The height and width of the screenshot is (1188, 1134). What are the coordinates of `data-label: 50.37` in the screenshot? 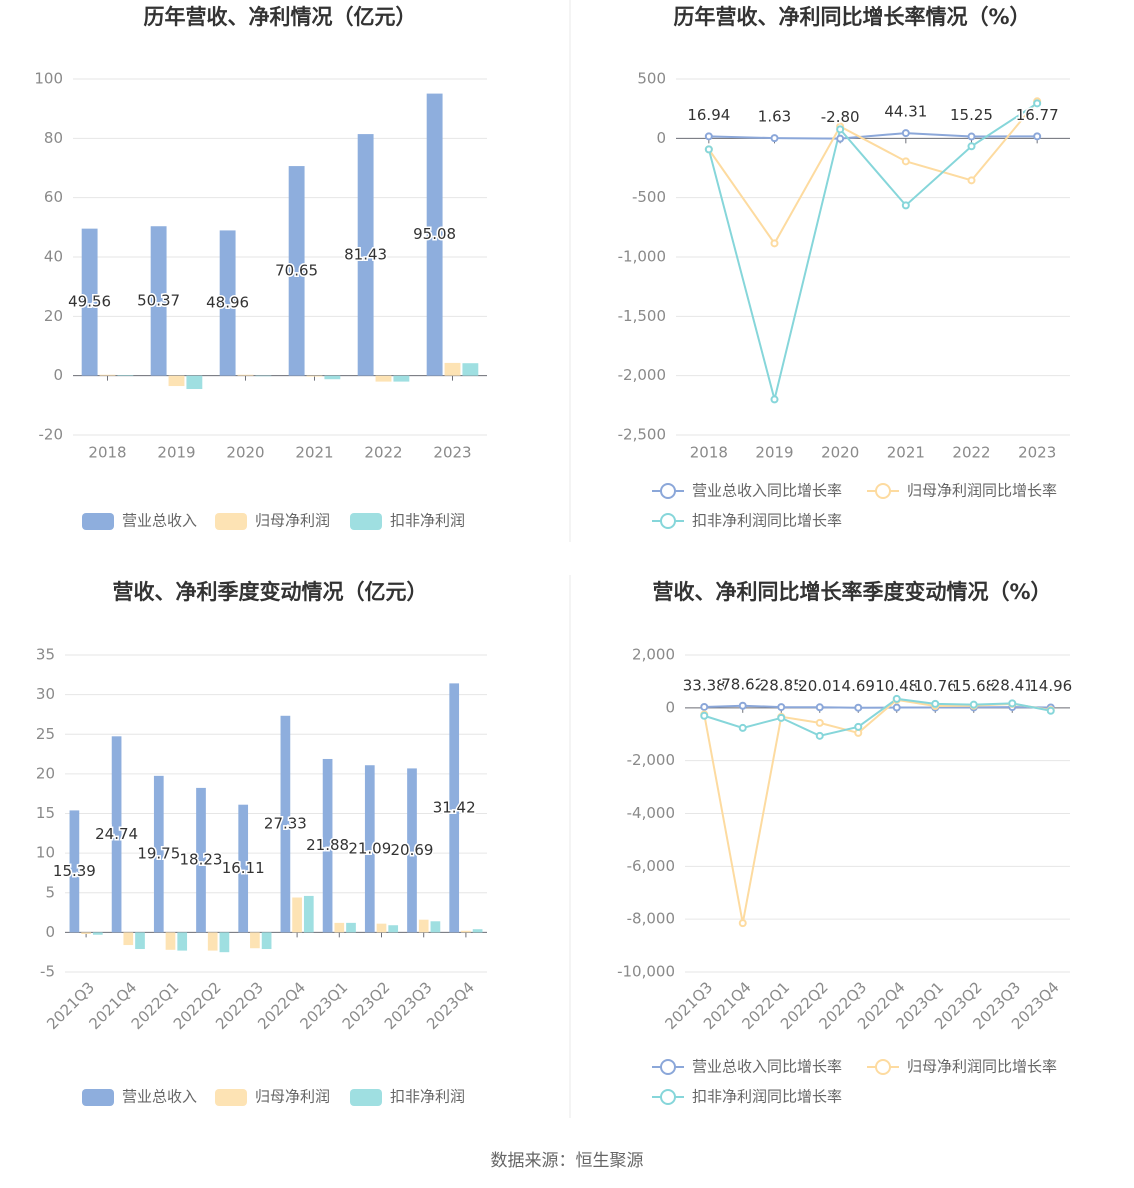 It's located at (158, 300).